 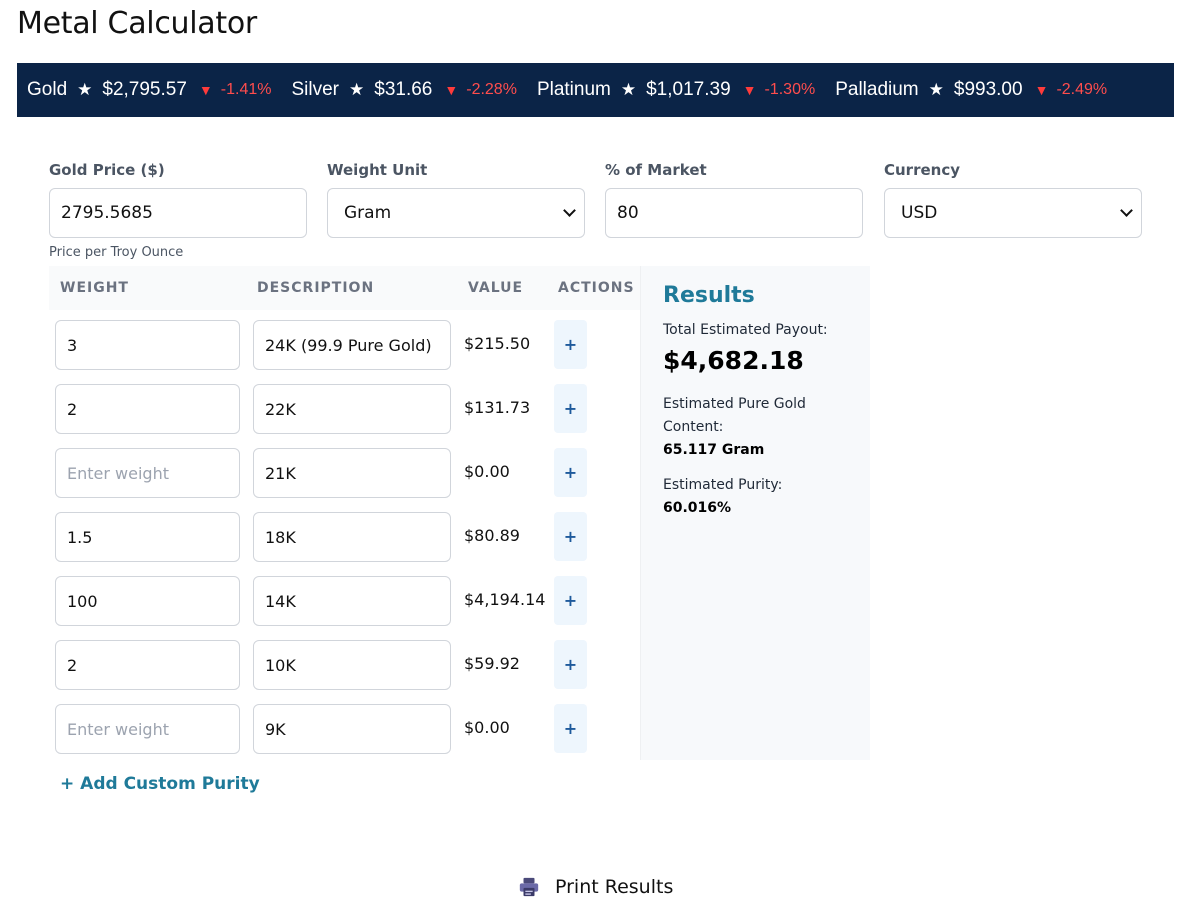 What do you see at coordinates (497, 343) in the screenshot?
I see `row-value: $215.50` at bounding box center [497, 343].